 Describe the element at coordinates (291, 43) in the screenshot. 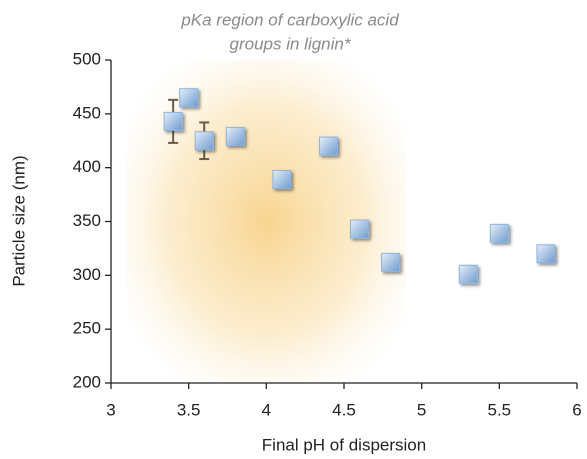

I see `annotation: groups in lignin*` at that location.